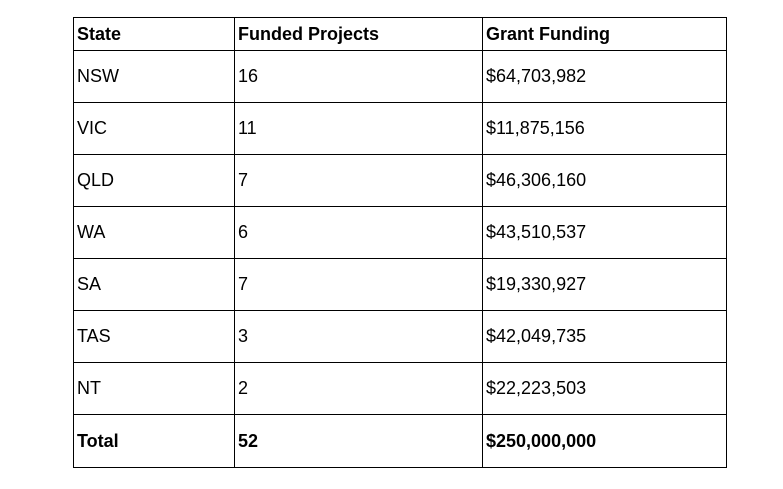  Describe the element at coordinates (604, 441) in the screenshot. I see `cell-total-funding: $250,000,000` at that location.